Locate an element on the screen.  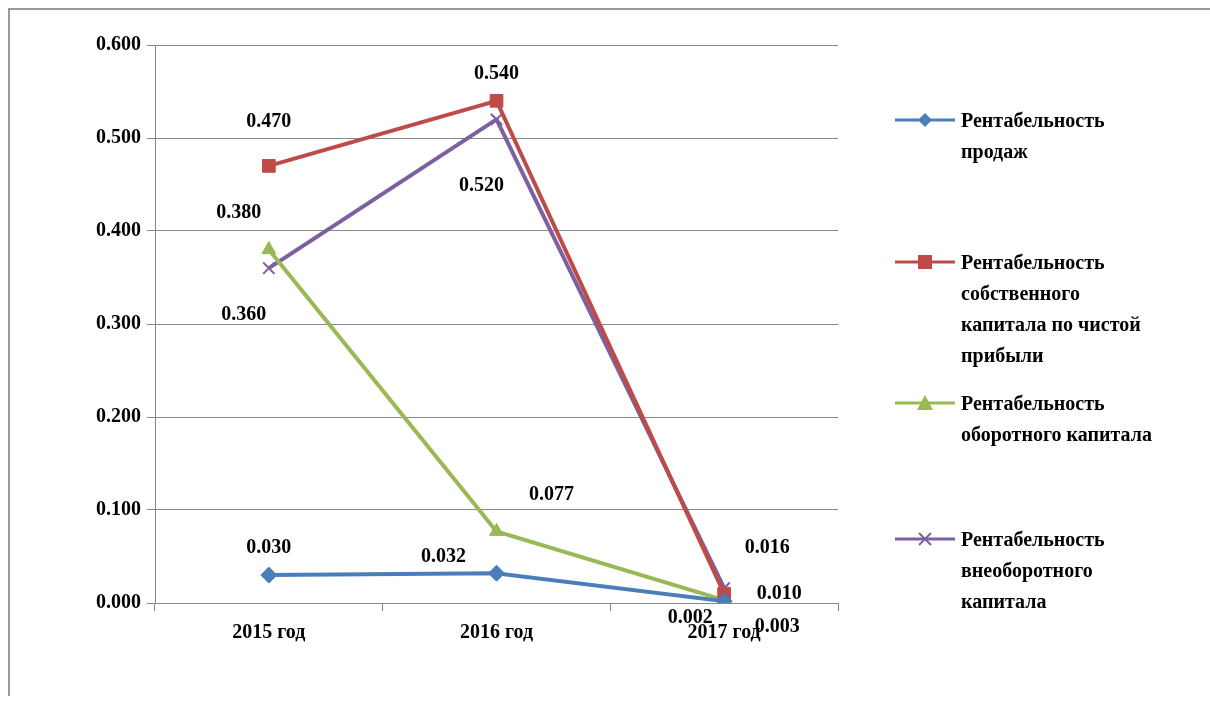
legend-label: Рентабельность продаж is located at coordinates (1033, 136).